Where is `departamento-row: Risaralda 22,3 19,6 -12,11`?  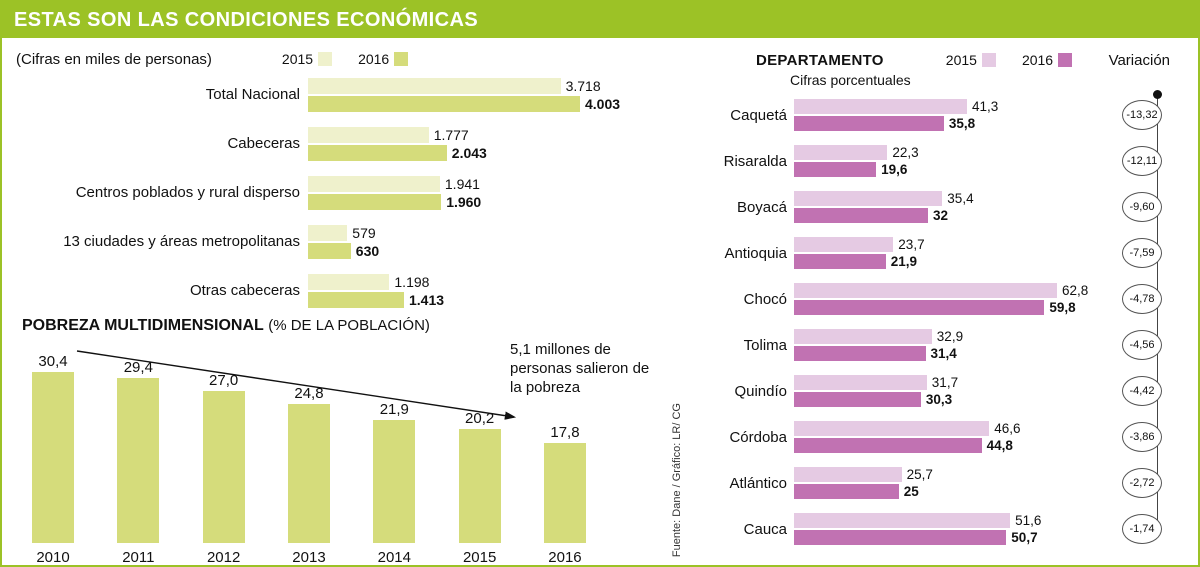
departamento-row: Risaralda 22,3 19,6 -12,11 is located at coordinates (944, 161).